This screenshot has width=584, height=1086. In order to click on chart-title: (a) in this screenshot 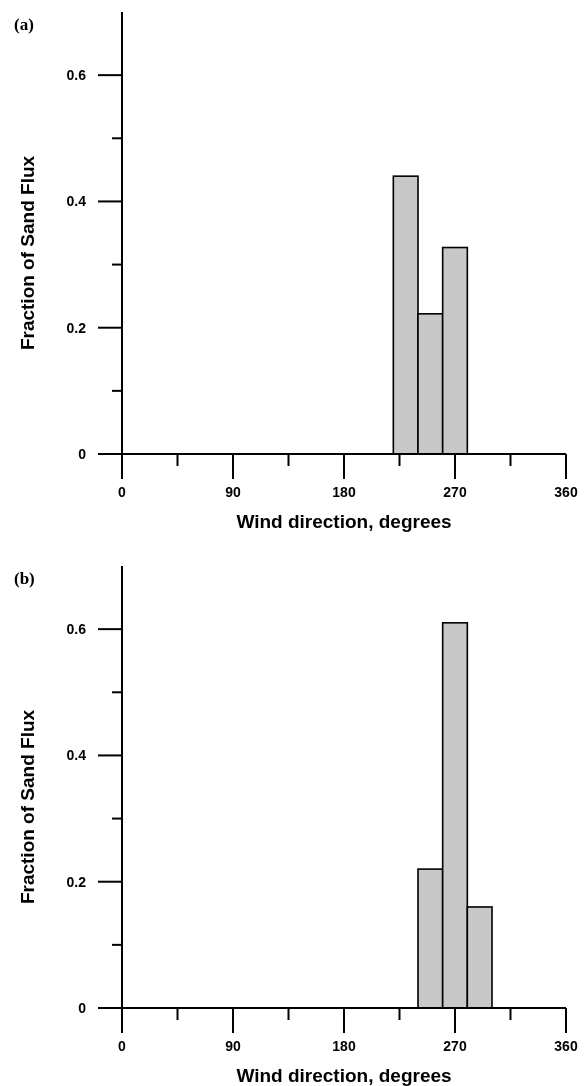, I will do `click(24, 24)`.